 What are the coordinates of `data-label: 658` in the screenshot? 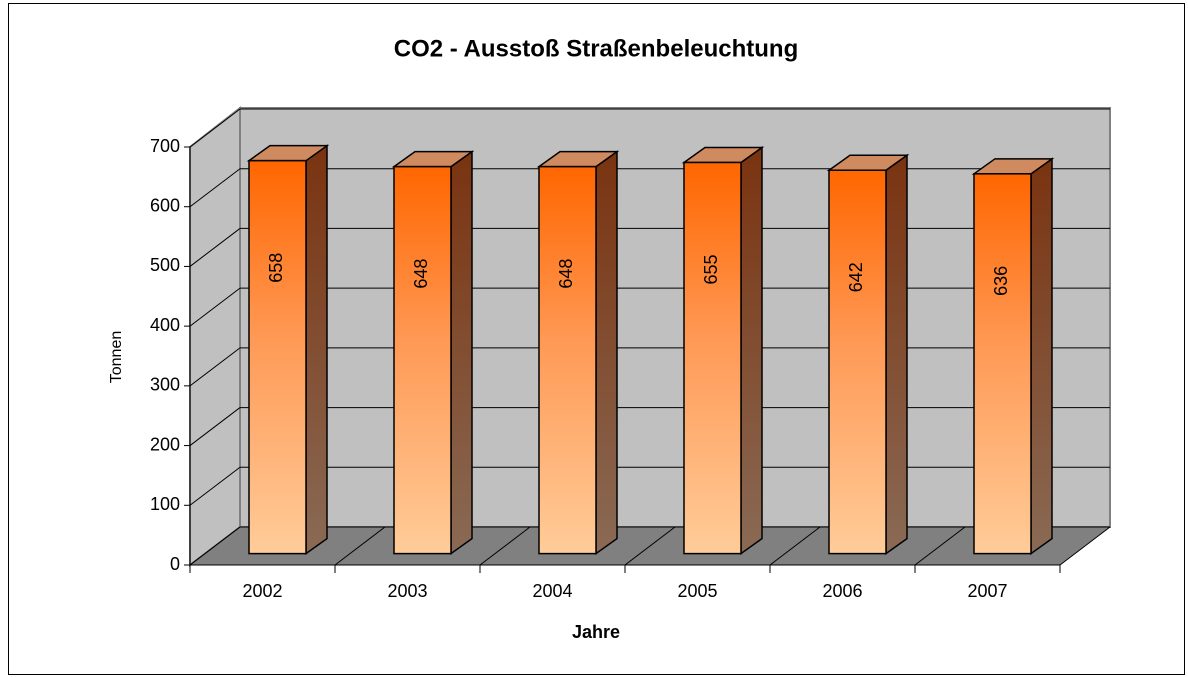 It's located at (276, 268).